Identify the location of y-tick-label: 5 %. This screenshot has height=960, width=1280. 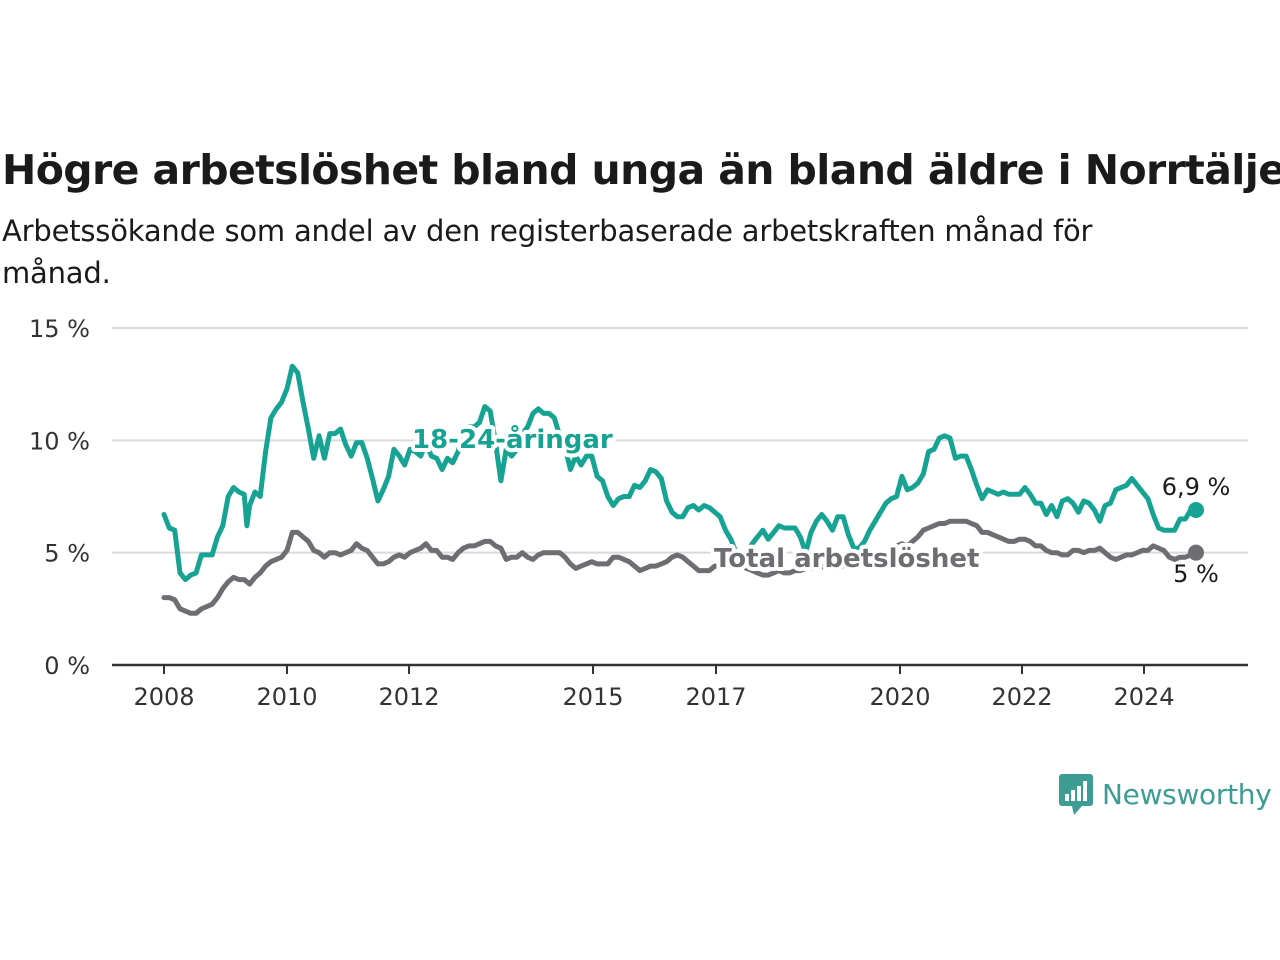
(67, 554).